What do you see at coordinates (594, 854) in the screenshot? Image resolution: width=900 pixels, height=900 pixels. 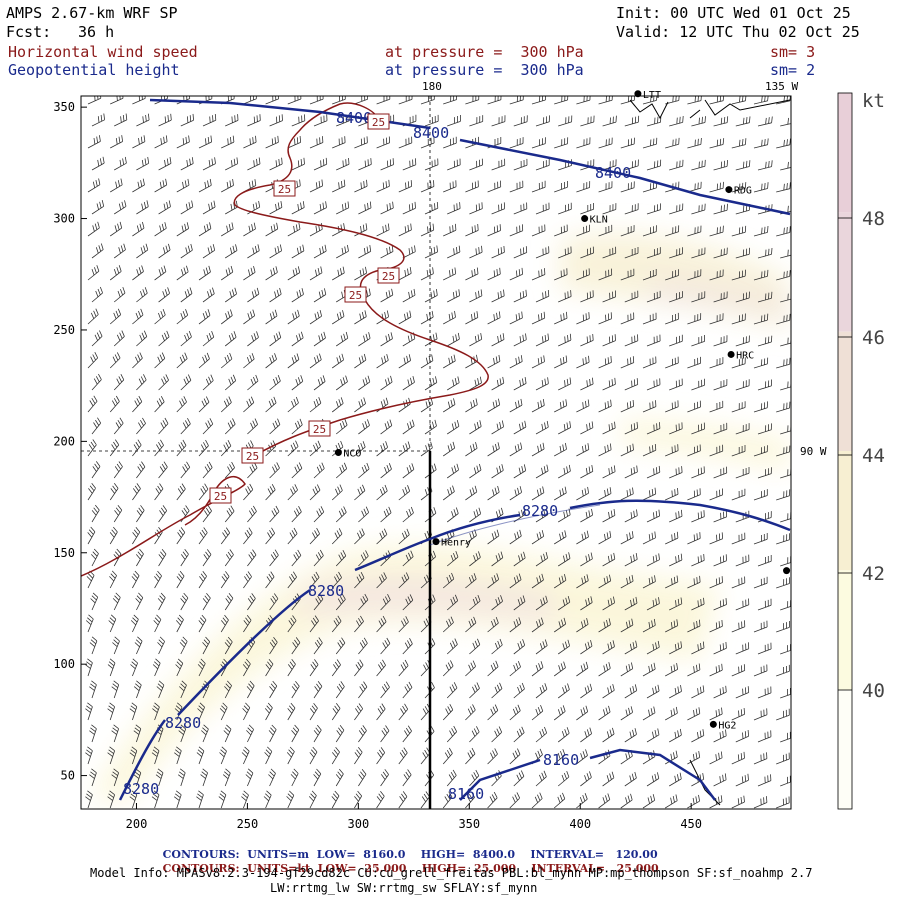 I see `footer-interval: INTERVAL= 120.00` at bounding box center [594, 854].